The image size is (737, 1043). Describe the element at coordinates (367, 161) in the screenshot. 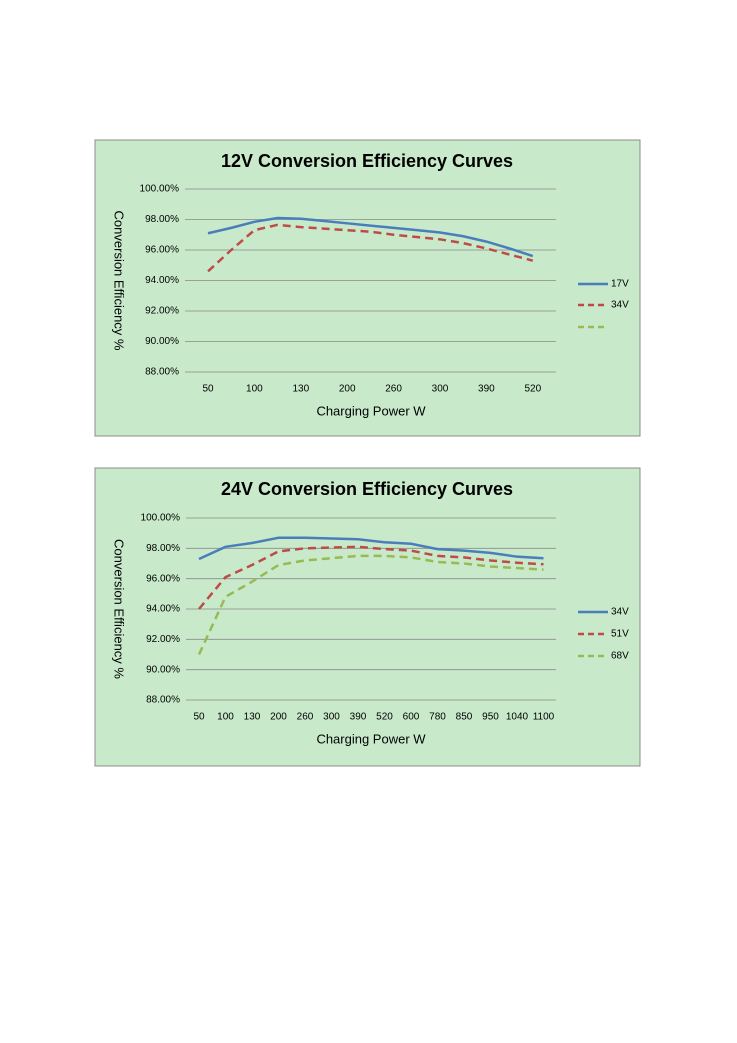

I see `chart-title: 12V Conversion Efficiency Curves` at that location.